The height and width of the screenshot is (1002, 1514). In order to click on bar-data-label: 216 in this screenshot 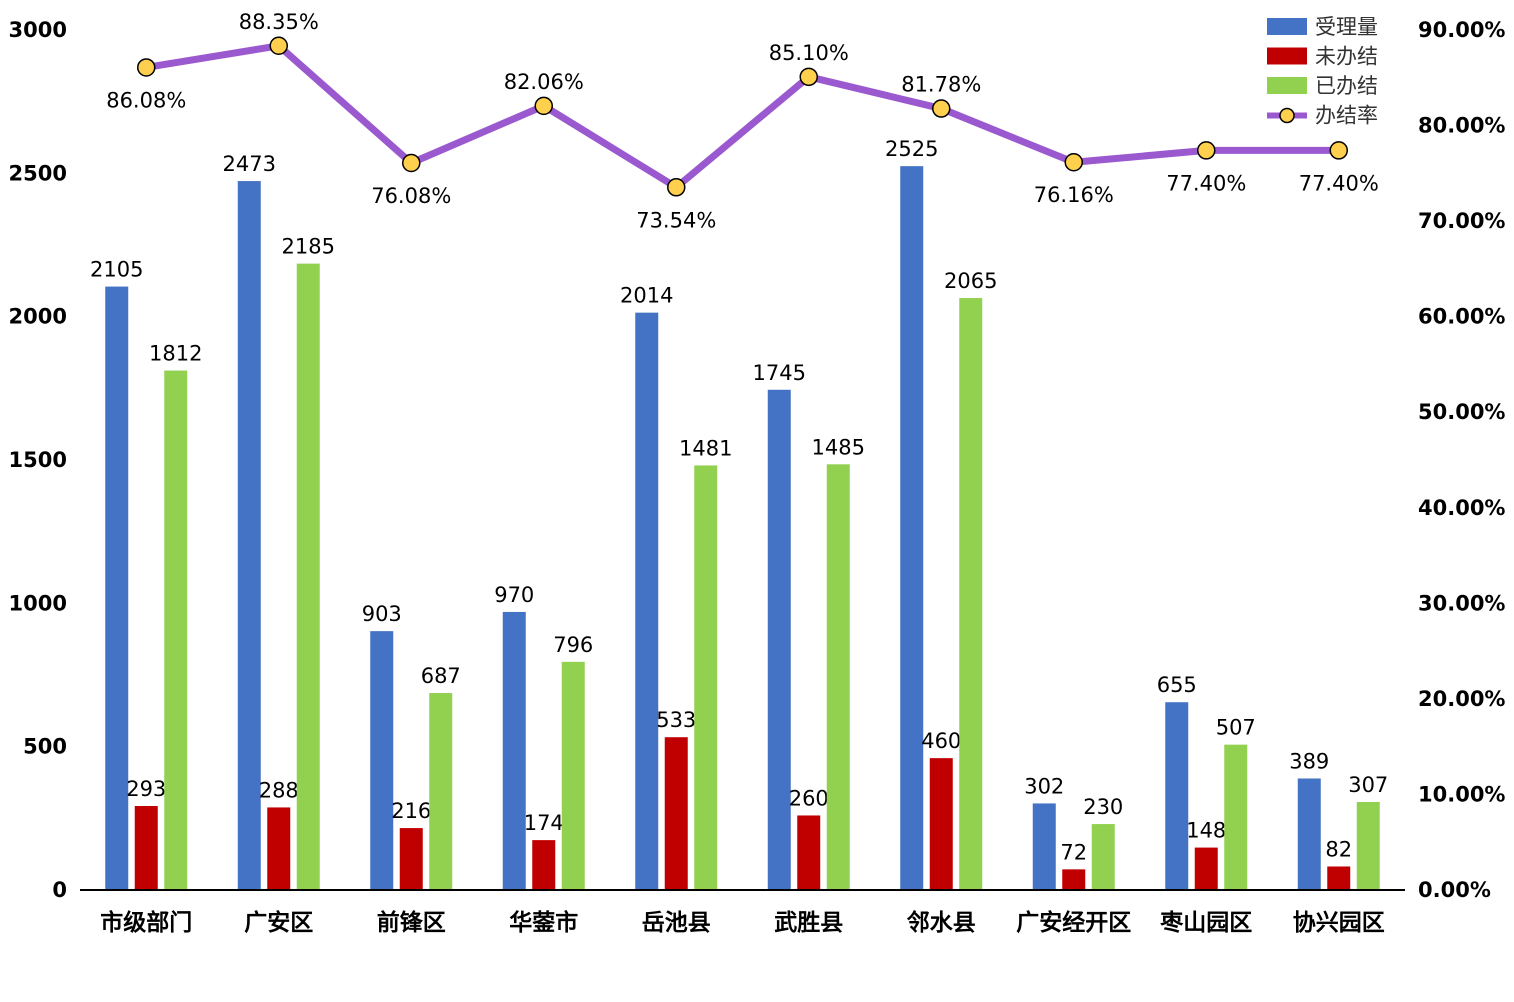, I will do `click(411, 811)`.